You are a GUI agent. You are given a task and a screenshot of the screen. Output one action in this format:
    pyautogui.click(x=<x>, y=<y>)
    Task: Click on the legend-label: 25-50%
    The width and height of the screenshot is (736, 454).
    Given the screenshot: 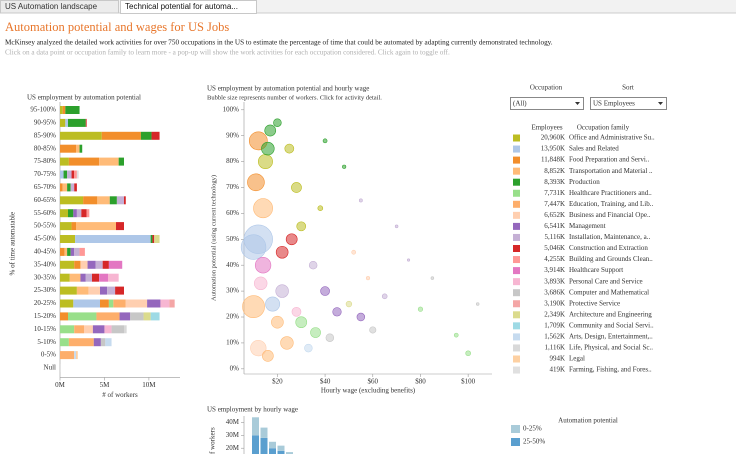 What is the action you would take?
    pyautogui.click(x=534, y=442)
    